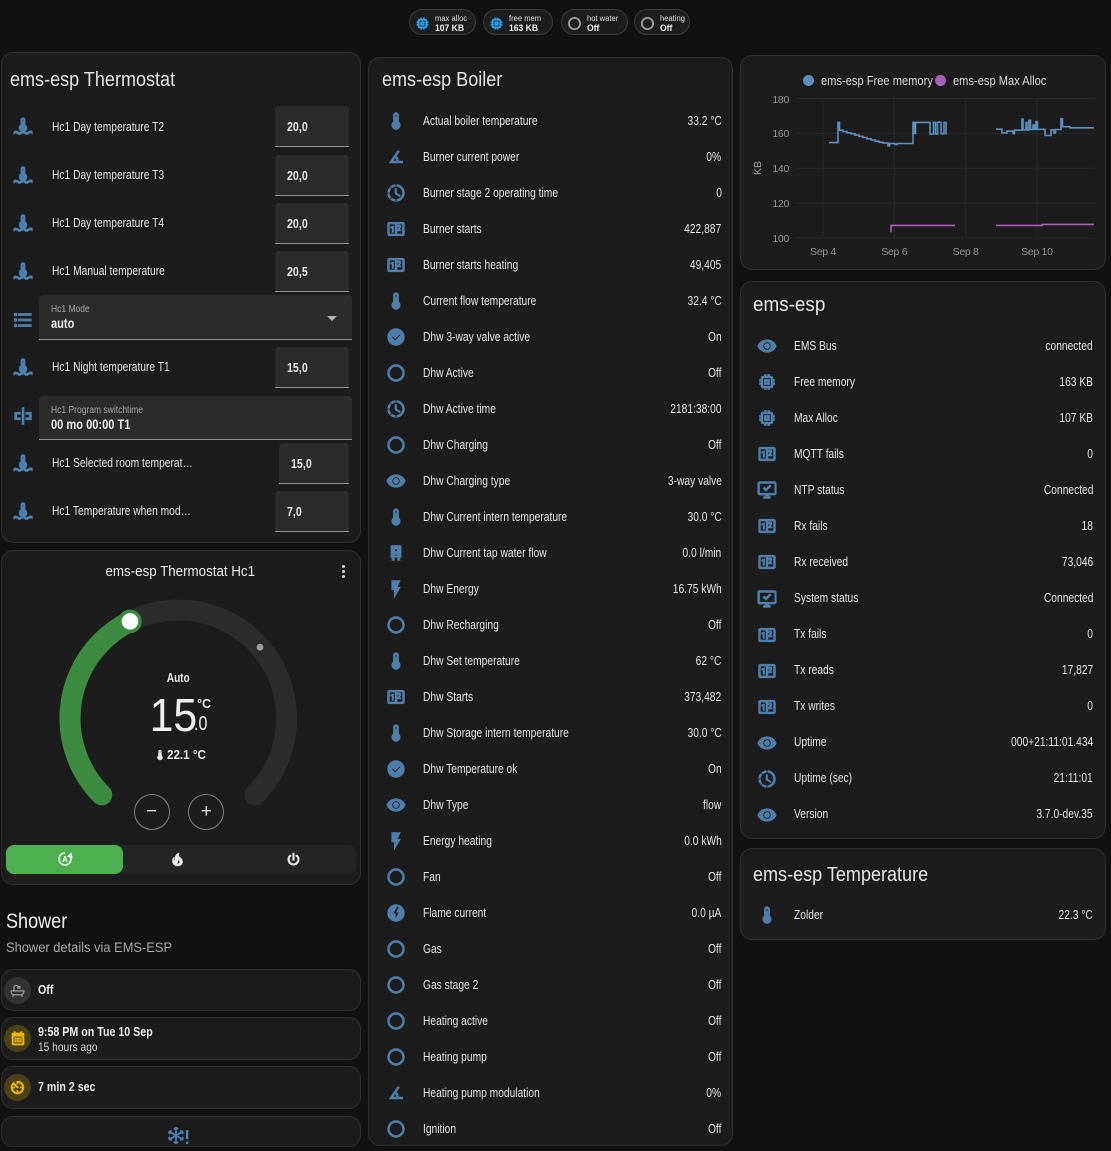 The image size is (1111, 1151). Describe the element at coordinates (780, 204) in the screenshot. I see `svg-text: 120` at that location.